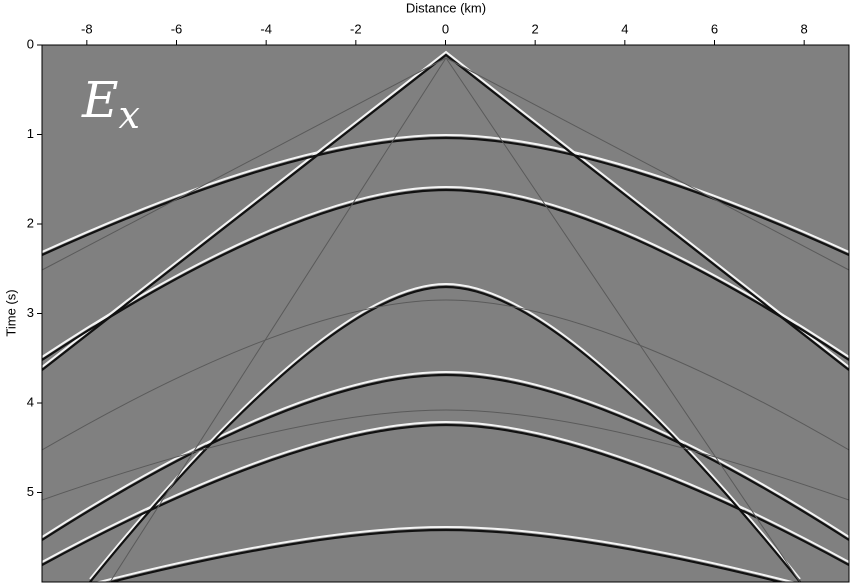  I want to click on x-tick-label: 4, so click(624, 28).